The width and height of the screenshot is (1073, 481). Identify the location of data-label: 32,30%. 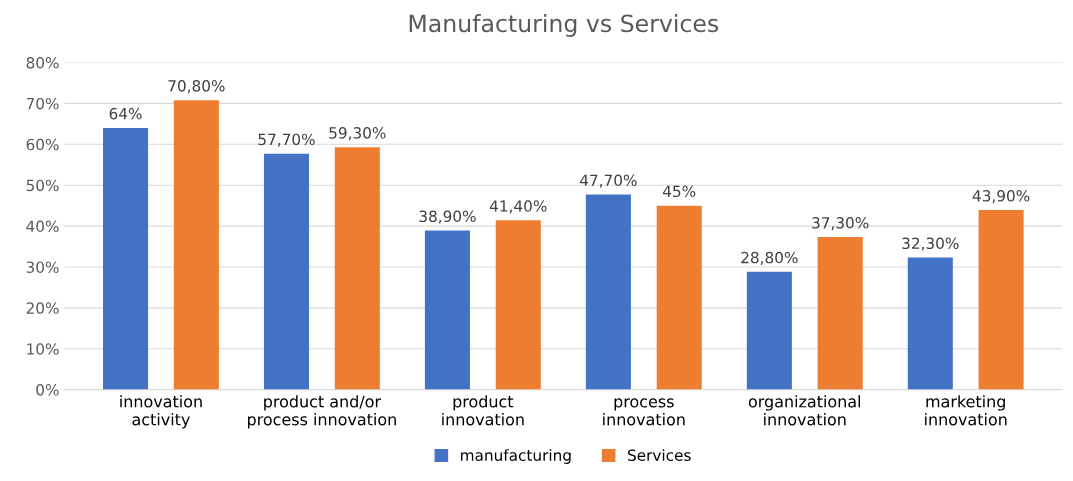
(930, 244).